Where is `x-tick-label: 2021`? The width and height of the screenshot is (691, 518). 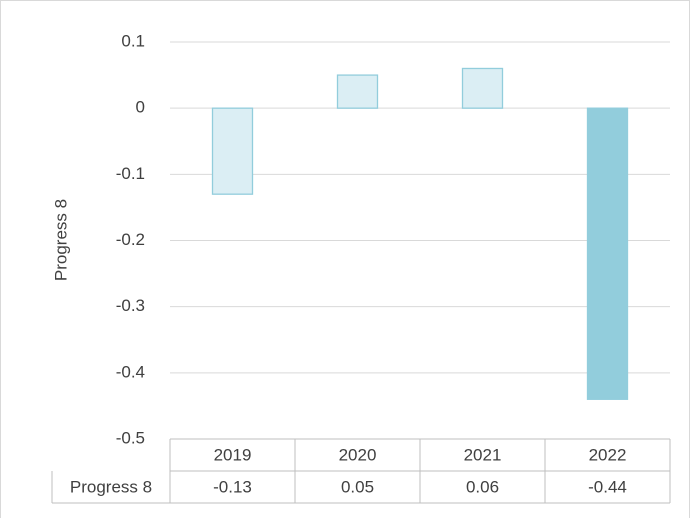 x-tick-label: 2021 is located at coordinates (483, 454).